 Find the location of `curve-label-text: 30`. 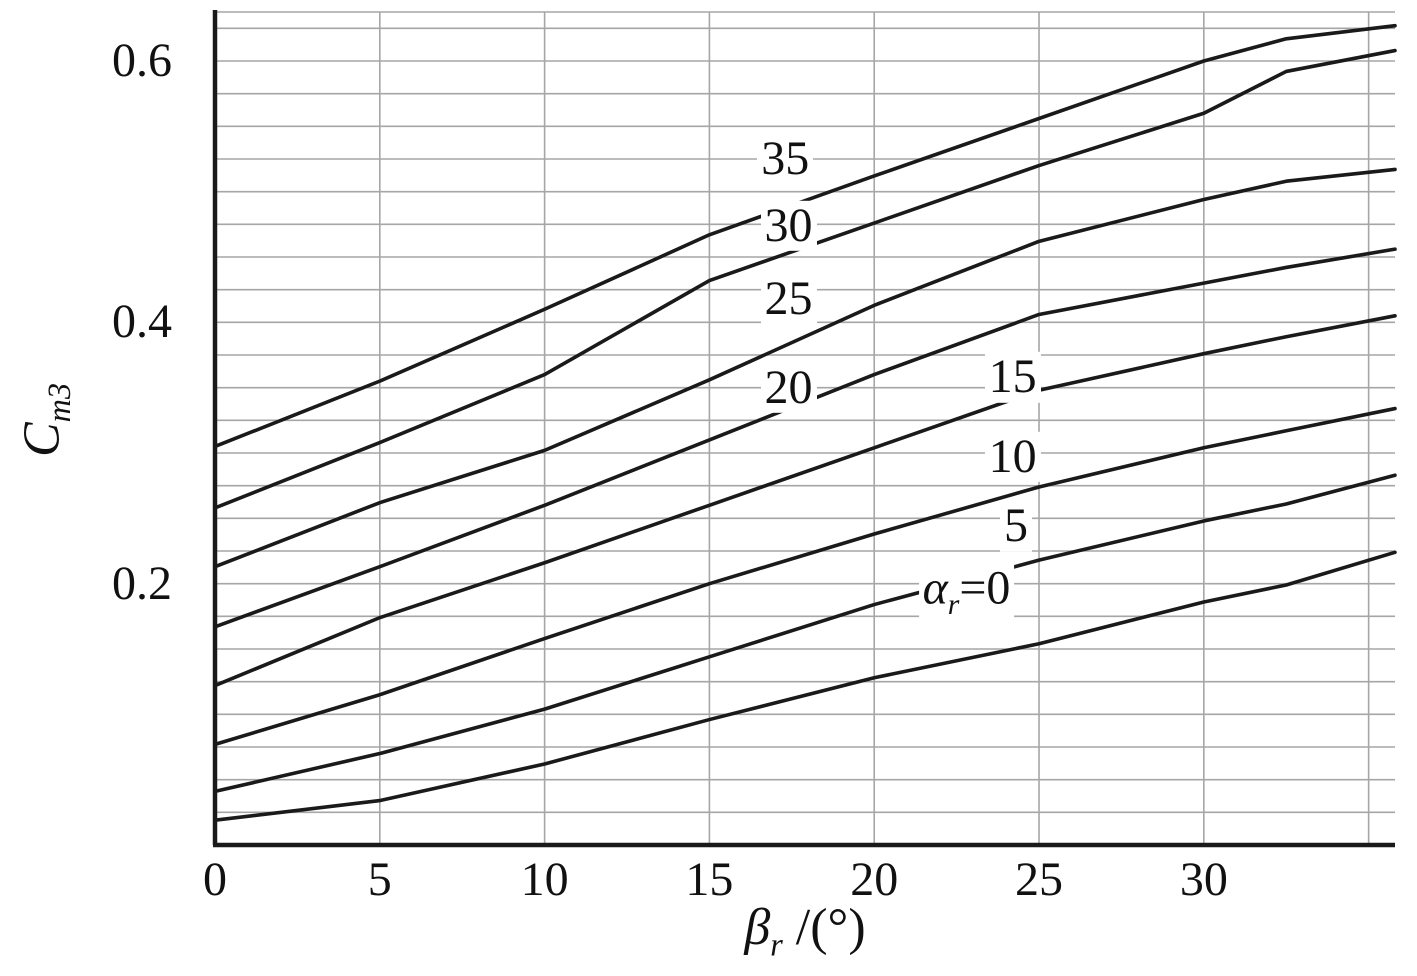

curve-label-text: 30 is located at coordinates (788, 225).